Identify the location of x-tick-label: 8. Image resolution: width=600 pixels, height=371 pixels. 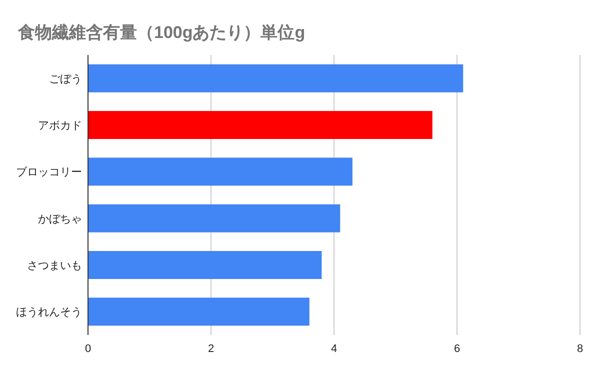
(580, 349).